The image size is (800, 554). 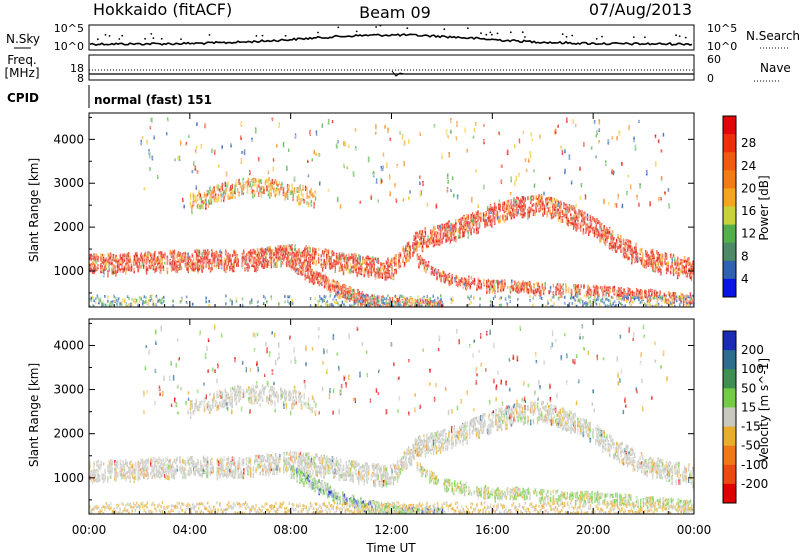 I want to click on freq-right-tick-top: 60, so click(x=714, y=59).